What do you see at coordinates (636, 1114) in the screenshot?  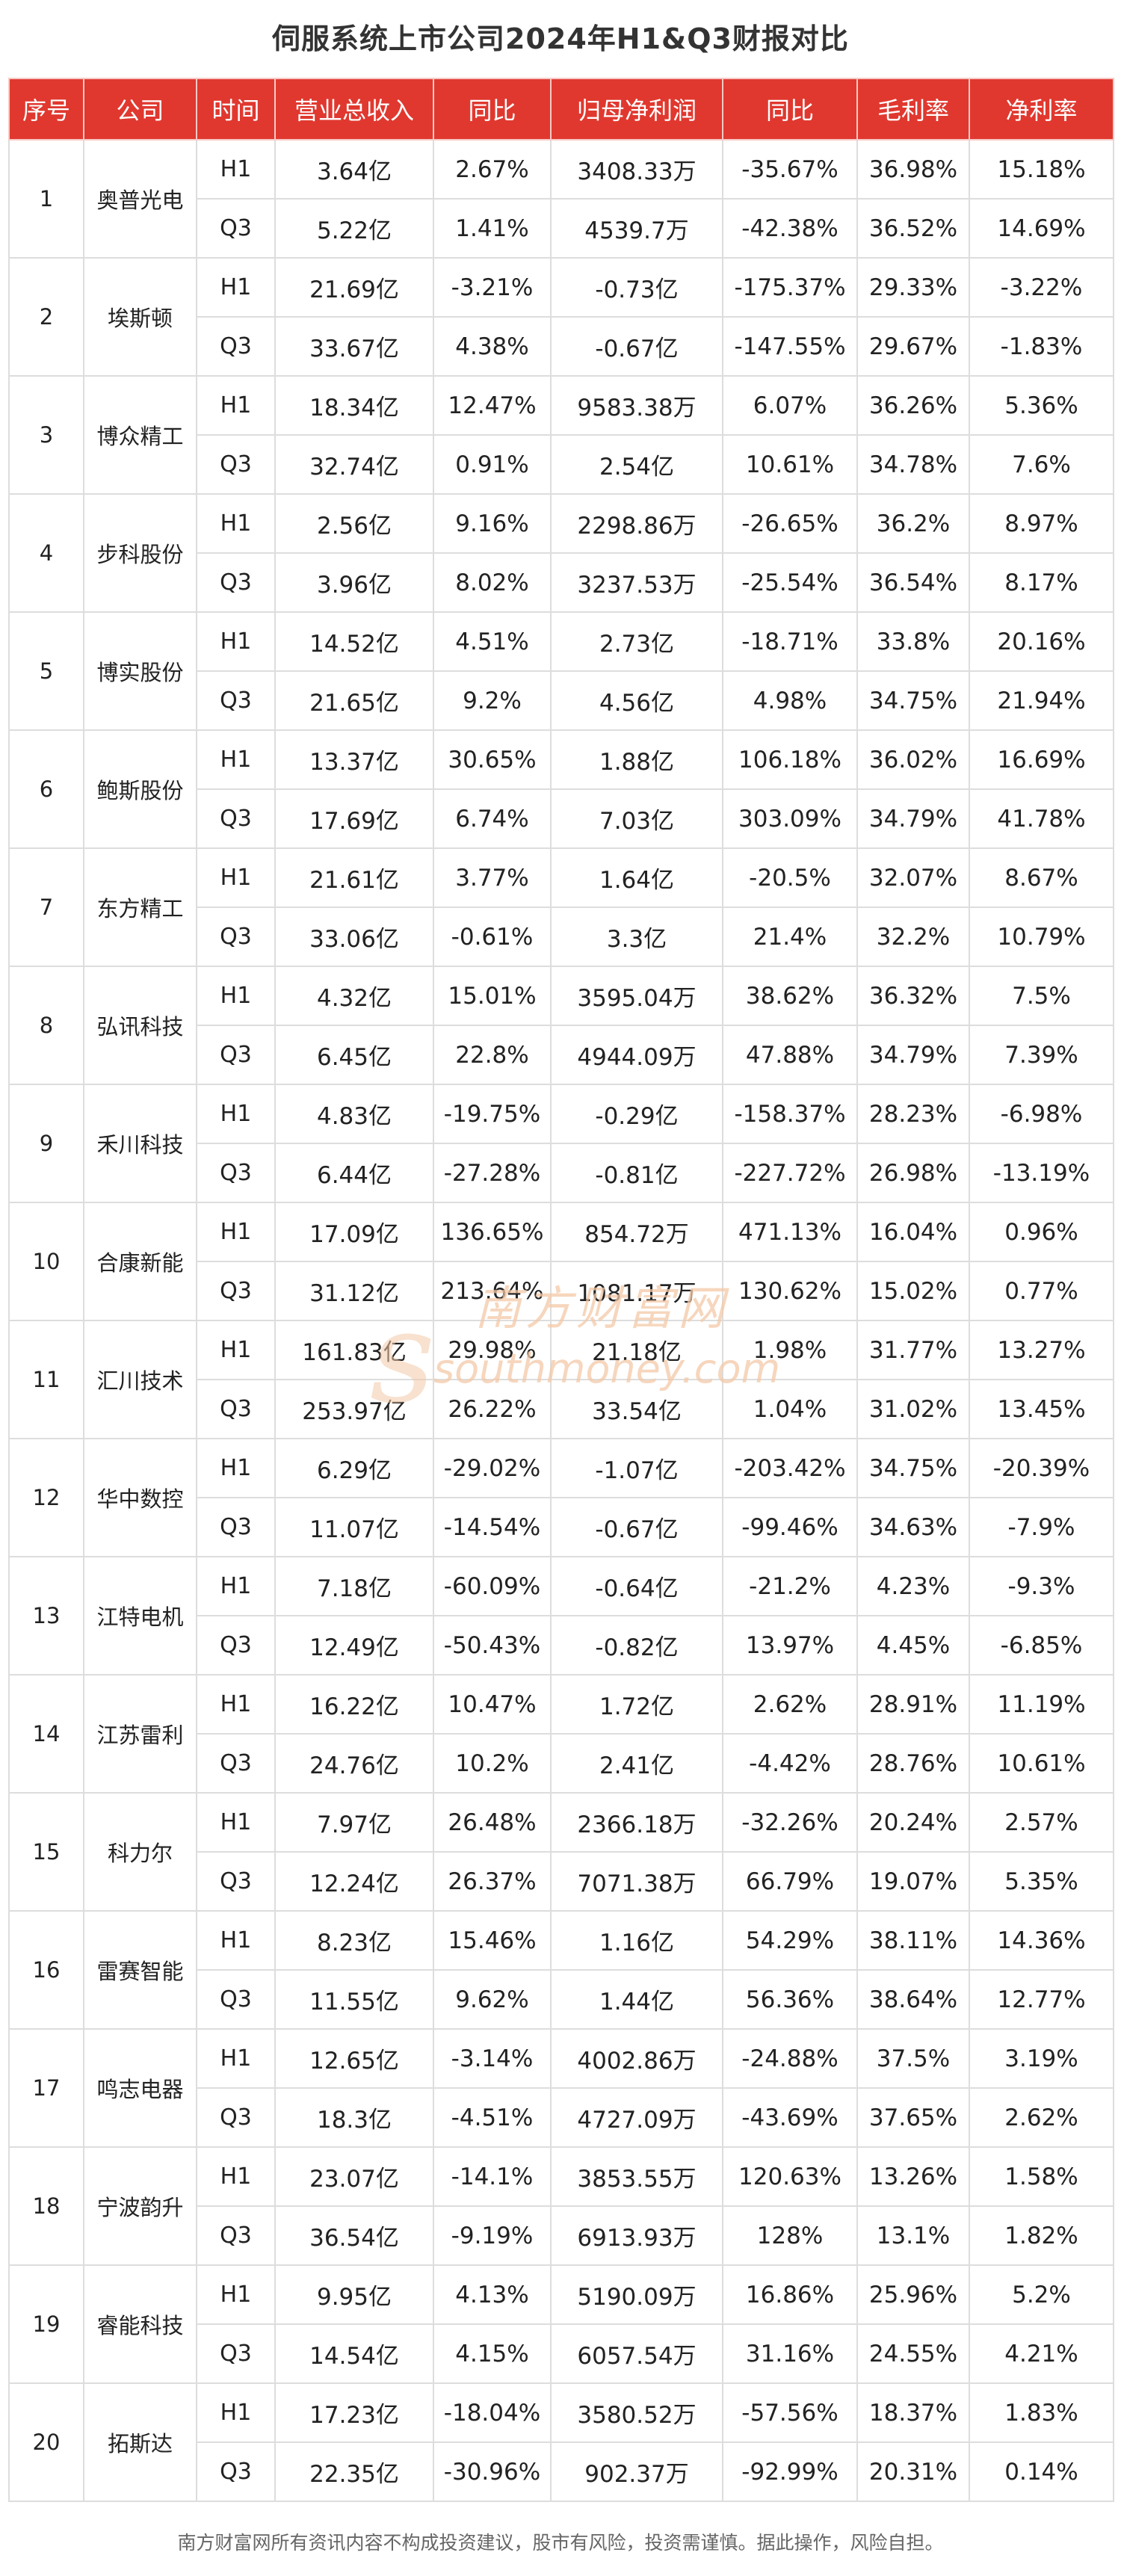 I see `net-profit-cell: -0.29亿` at bounding box center [636, 1114].